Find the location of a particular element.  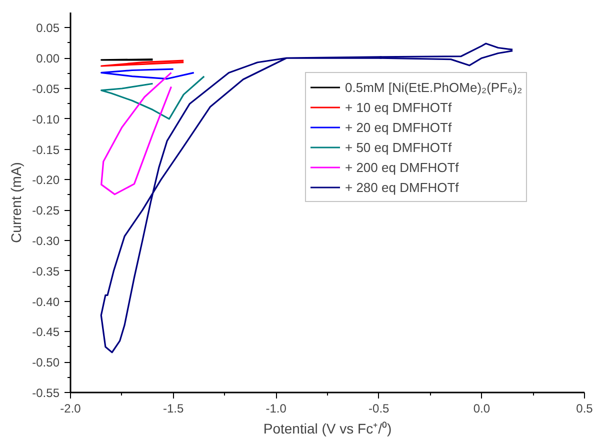

x-axis-title: Potential (V vs Fc⁺/⁰) is located at coordinates (327, 428).